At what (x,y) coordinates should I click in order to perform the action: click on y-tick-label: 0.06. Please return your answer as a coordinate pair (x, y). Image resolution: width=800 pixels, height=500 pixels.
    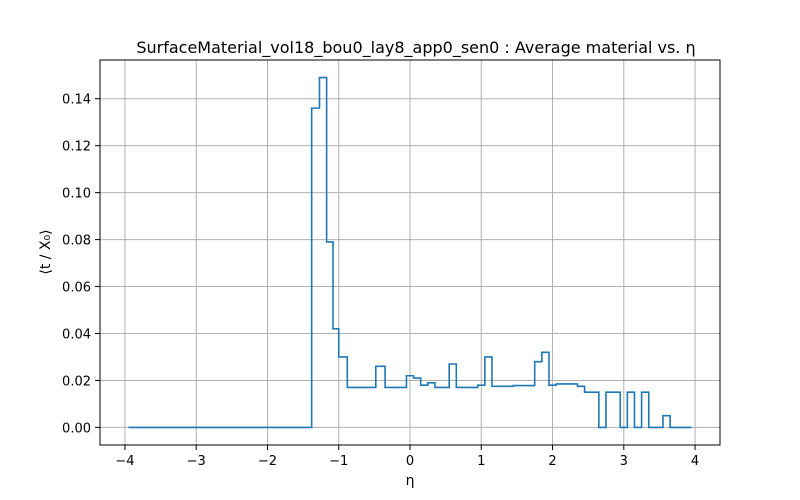
    Looking at the image, I should click on (76, 288).